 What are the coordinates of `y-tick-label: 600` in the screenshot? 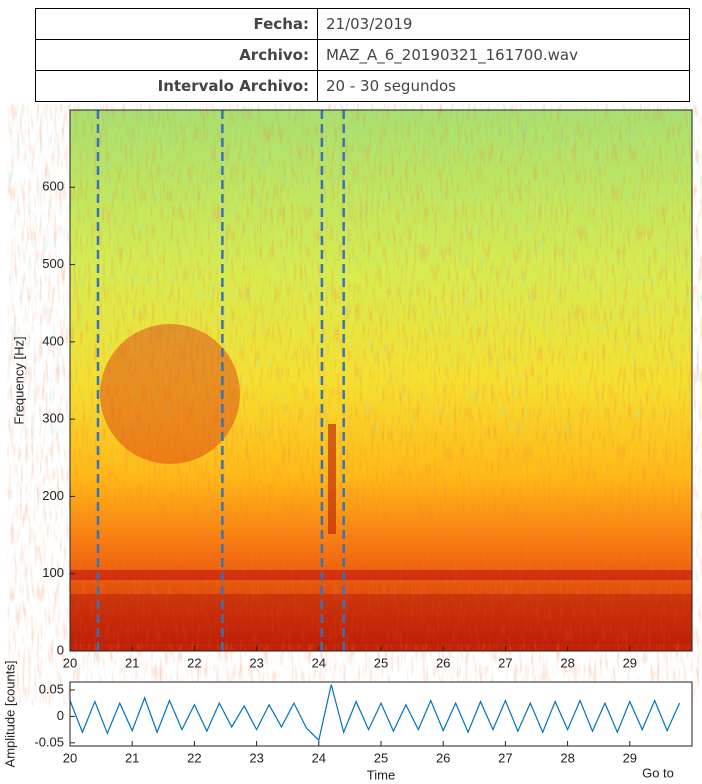 It's located at (53, 186).